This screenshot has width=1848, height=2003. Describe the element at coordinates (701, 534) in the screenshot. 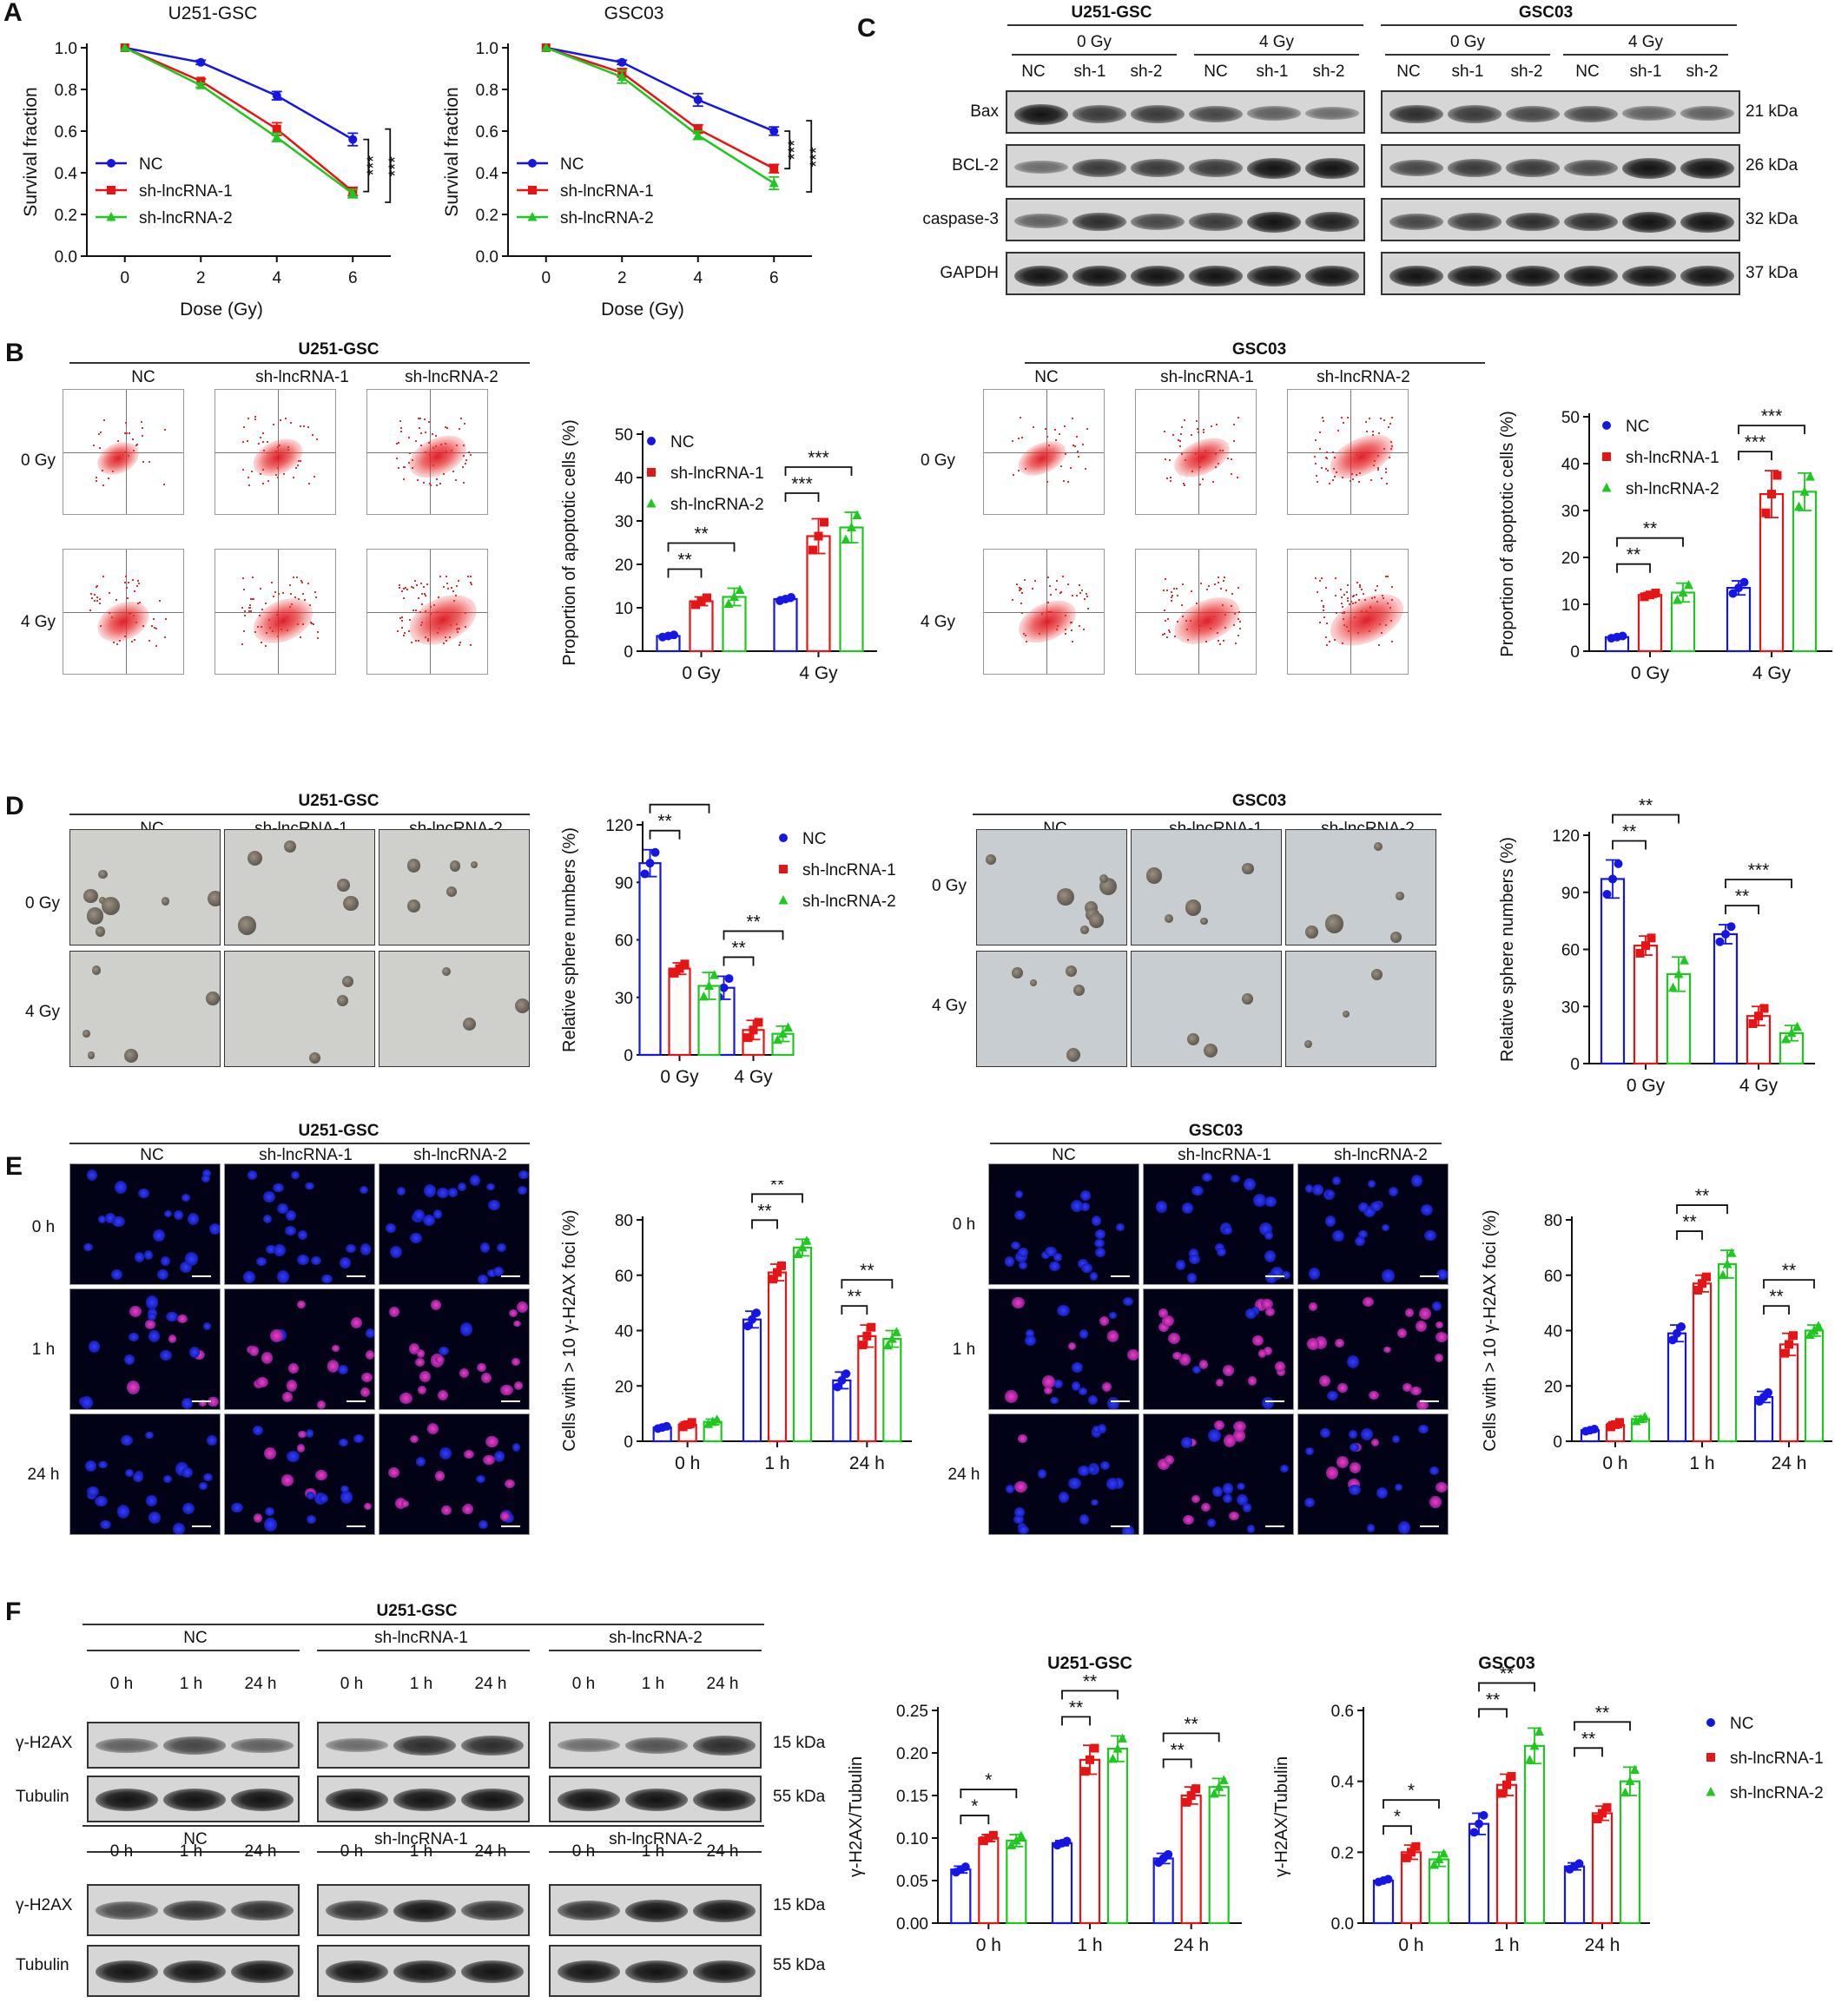

I see `sig-label: **` at that location.